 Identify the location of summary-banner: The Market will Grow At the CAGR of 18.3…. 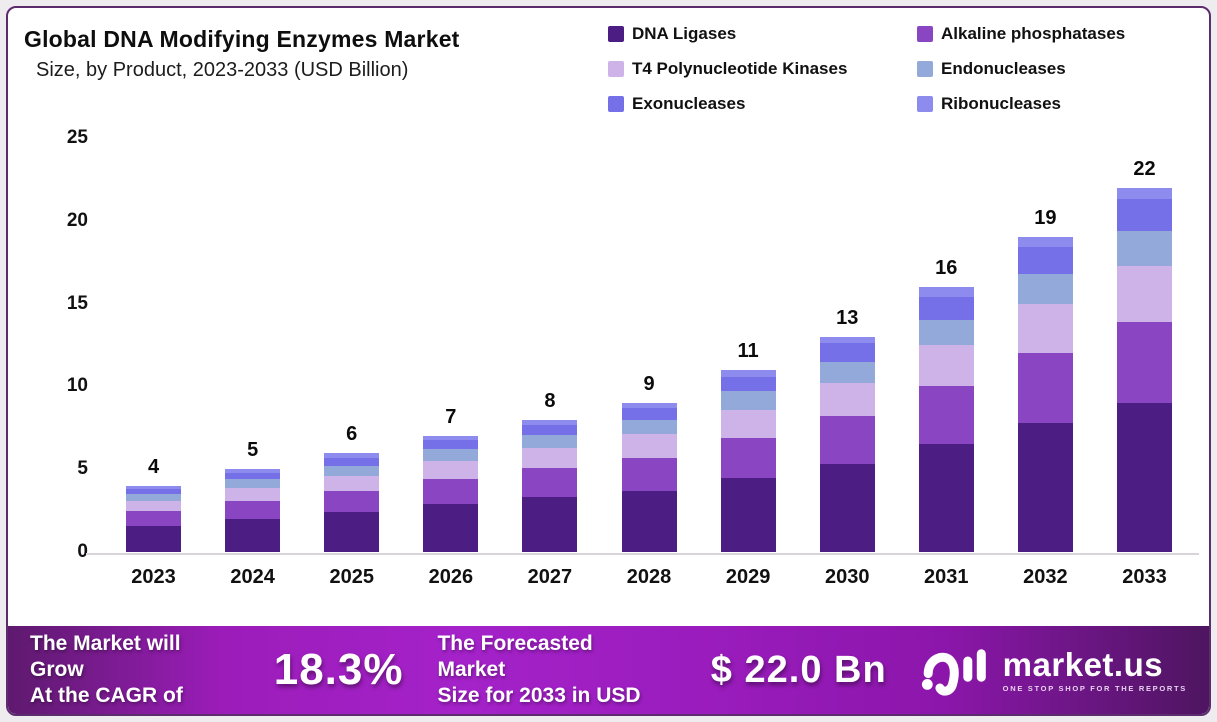
(608, 670).